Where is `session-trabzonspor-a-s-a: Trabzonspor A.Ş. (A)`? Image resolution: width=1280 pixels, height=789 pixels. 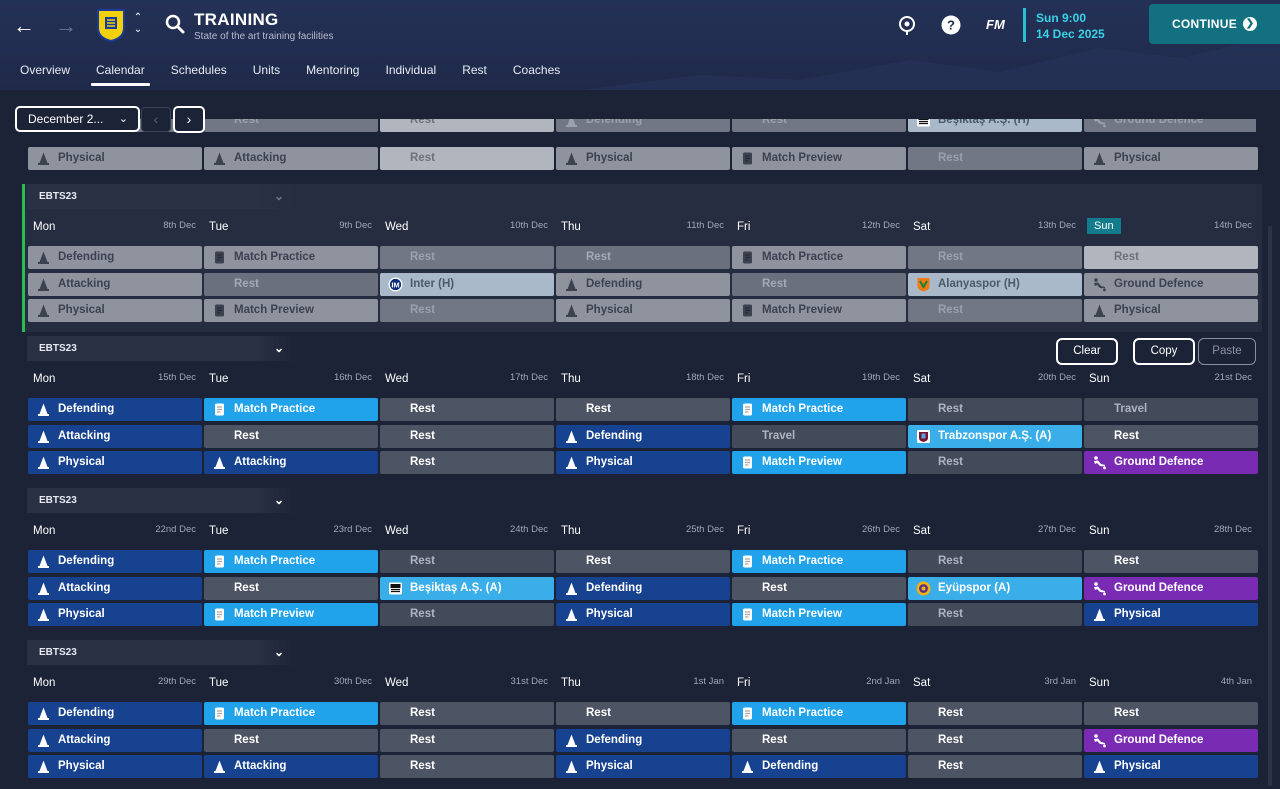
session-trabzonspor-a-s-a: Trabzonspor A.Ş. (A) is located at coordinates (995, 436).